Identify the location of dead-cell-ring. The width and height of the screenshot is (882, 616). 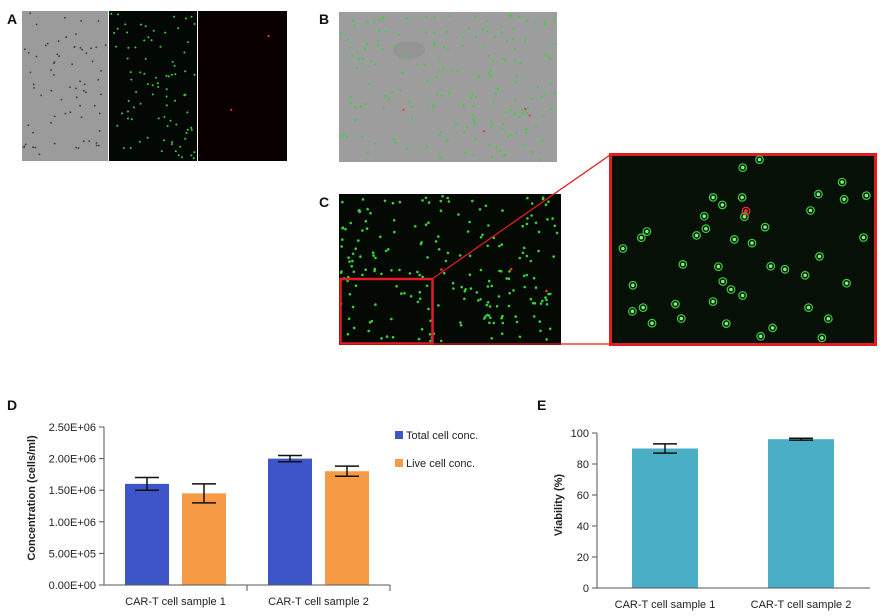
(746, 211).